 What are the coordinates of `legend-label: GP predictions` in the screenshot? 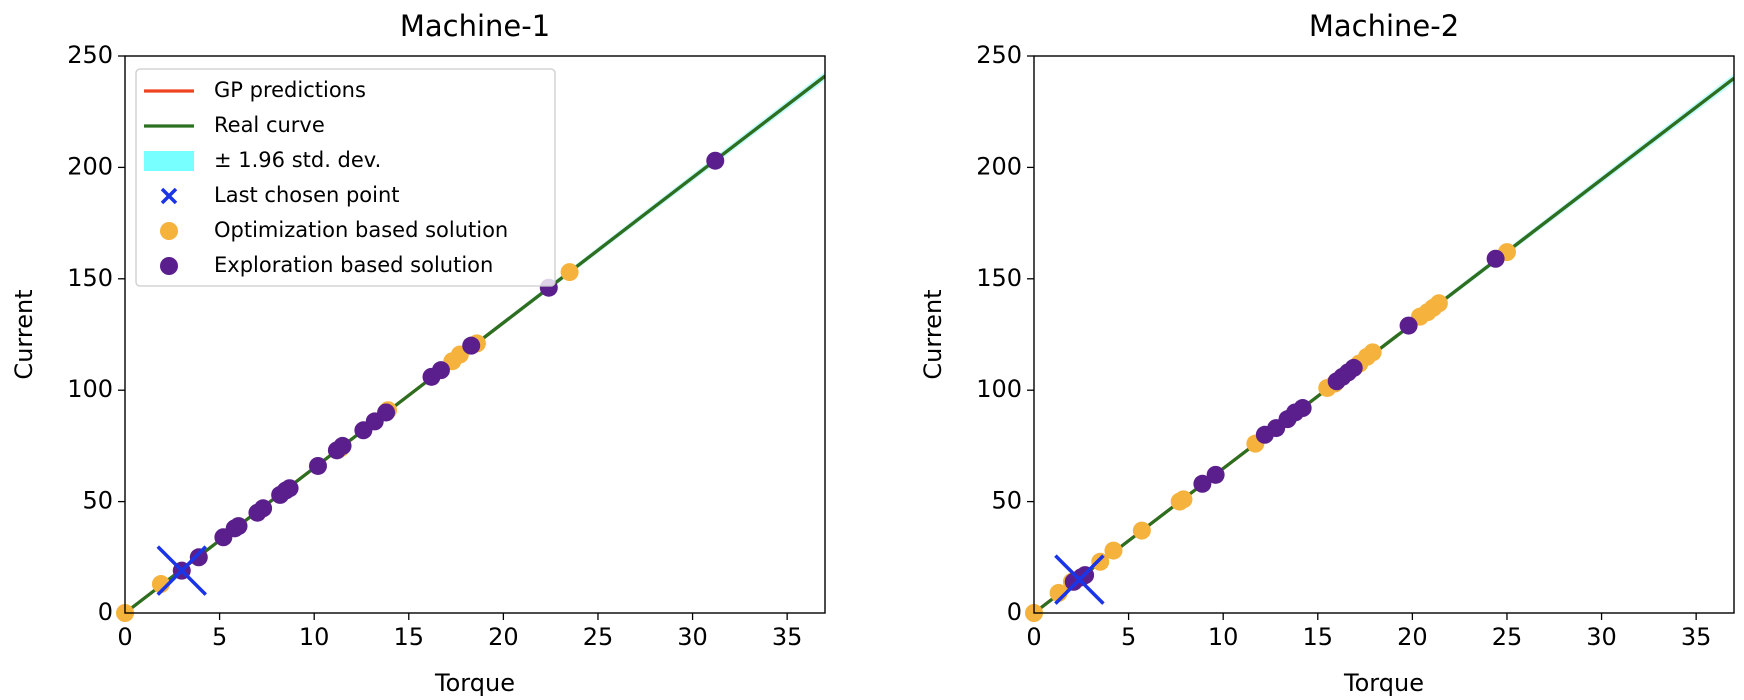 It's located at (290, 90).